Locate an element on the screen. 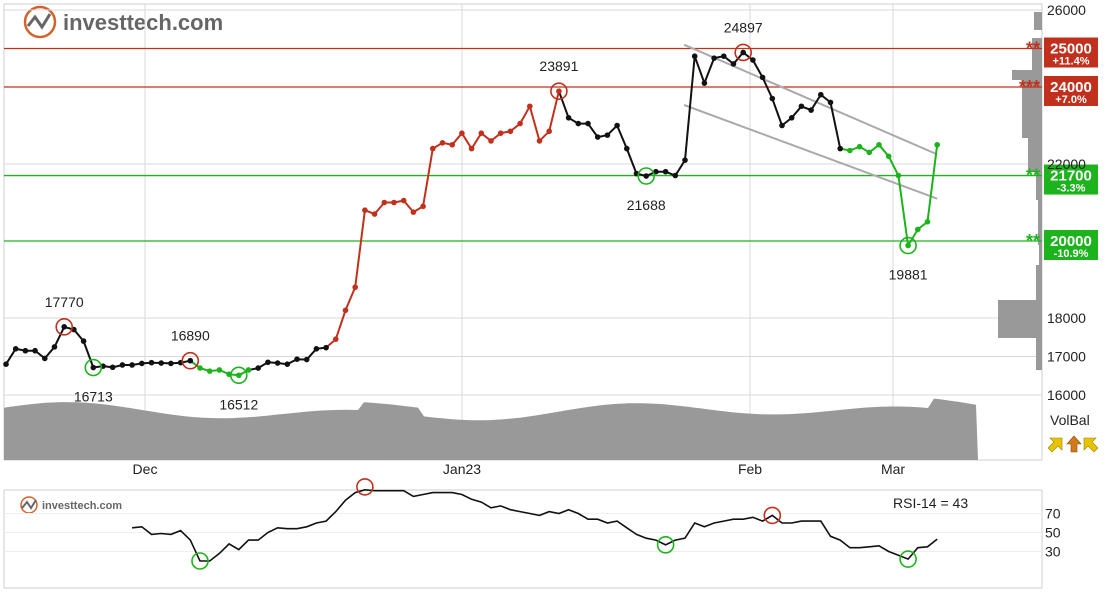 This screenshot has height=594, width=1115. y-tick-label: 22000 is located at coordinates (1066, 164).